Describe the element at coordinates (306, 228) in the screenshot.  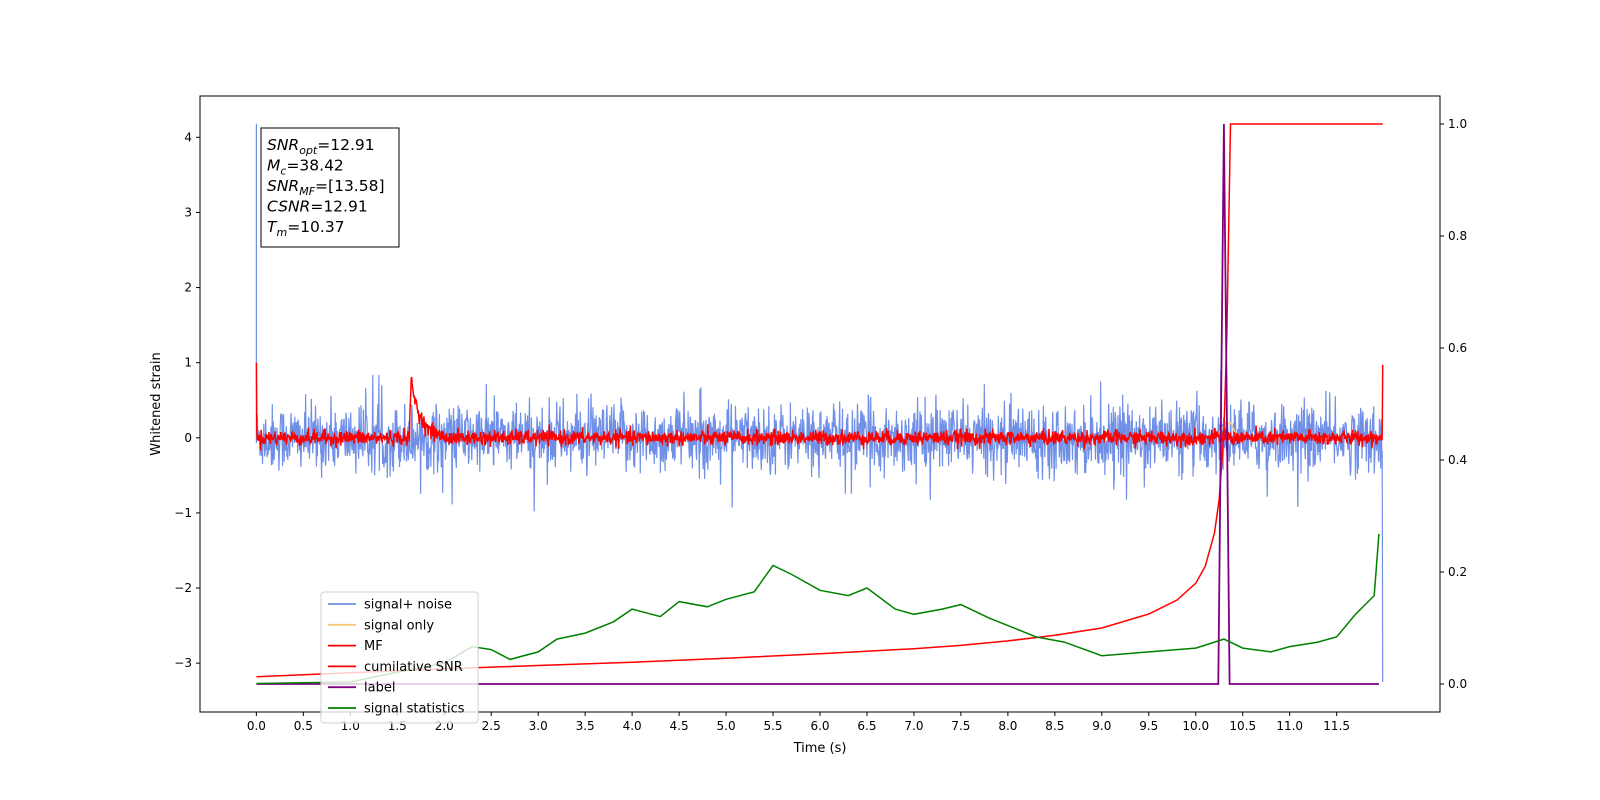
I see `annotation-line: Tm=10.37` at that location.